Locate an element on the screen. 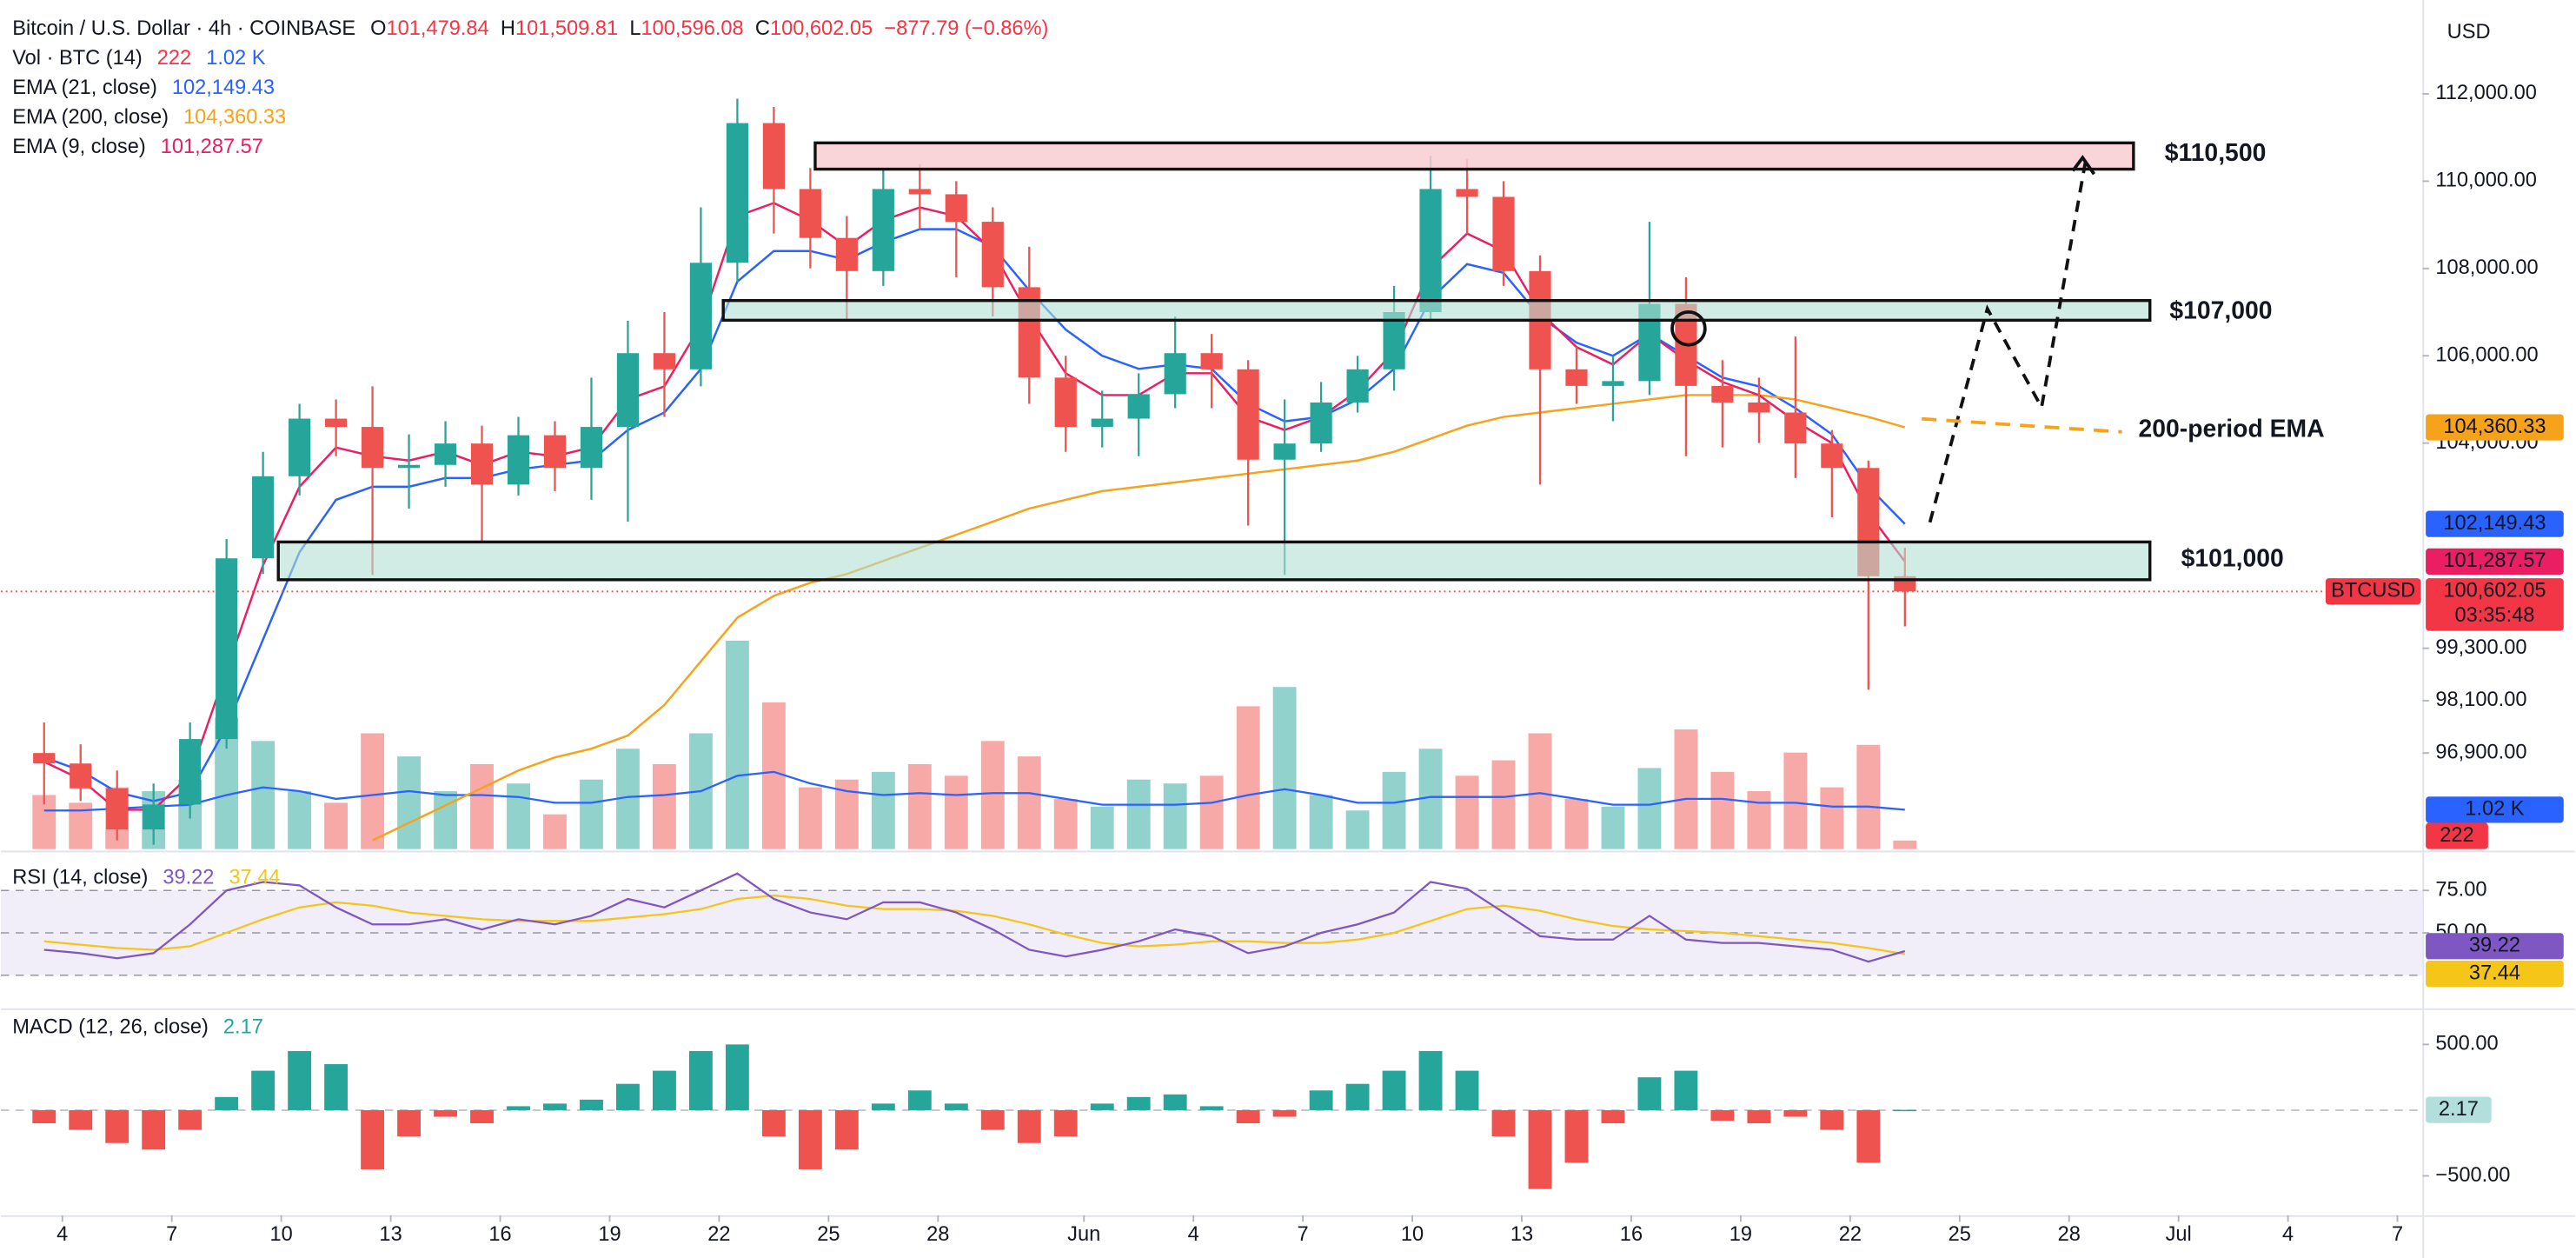 This screenshot has width=2576, height=1258. ohlc-key: L is located at coordinates (635, 28).